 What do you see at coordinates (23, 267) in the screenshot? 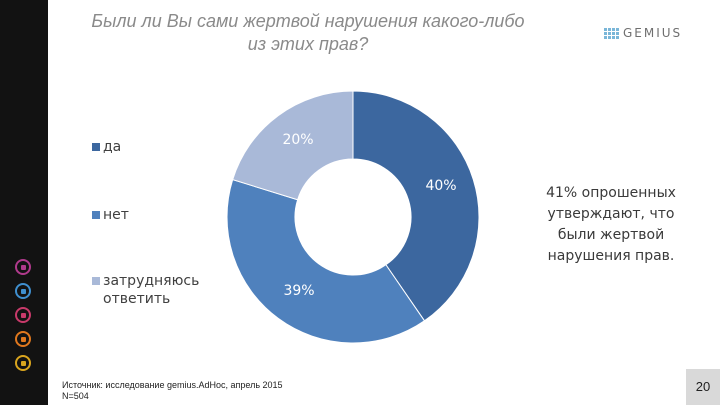
I see `people-icon` at bounding box center [23, 267].